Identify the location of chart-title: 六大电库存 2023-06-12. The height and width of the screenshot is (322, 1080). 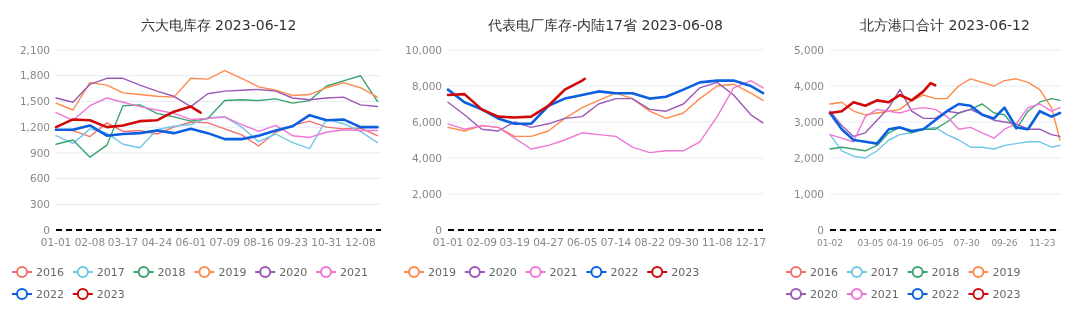
(218, 25).